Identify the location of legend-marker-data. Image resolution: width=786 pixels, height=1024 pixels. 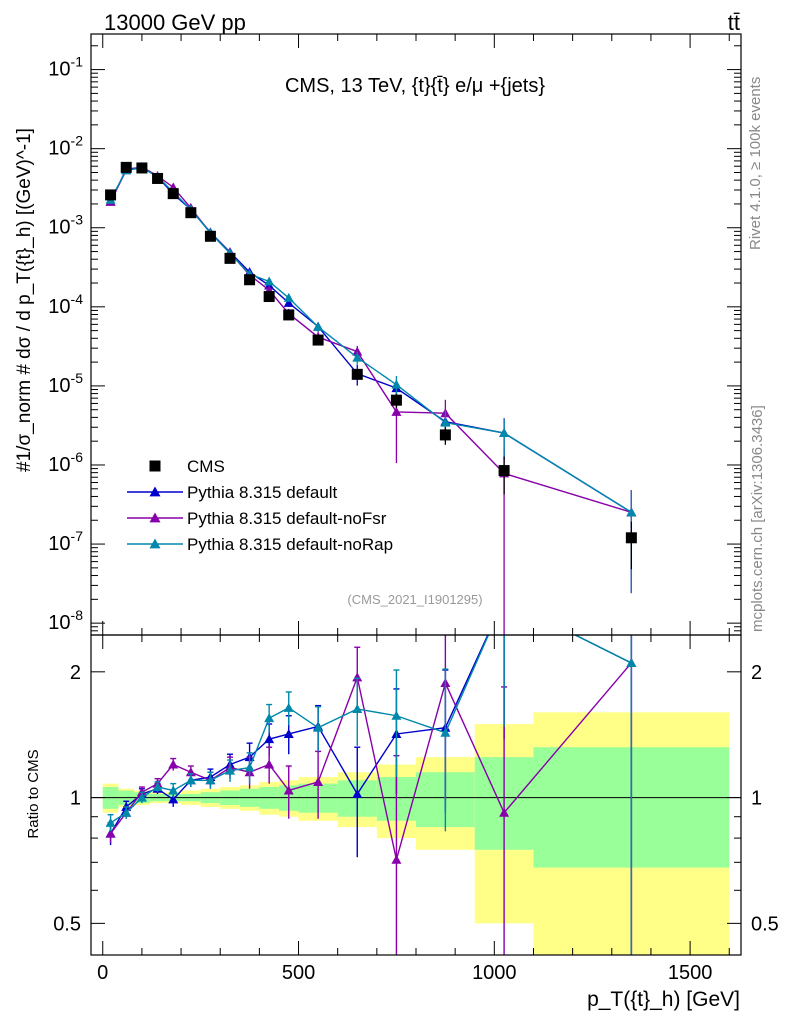
(155, 466).